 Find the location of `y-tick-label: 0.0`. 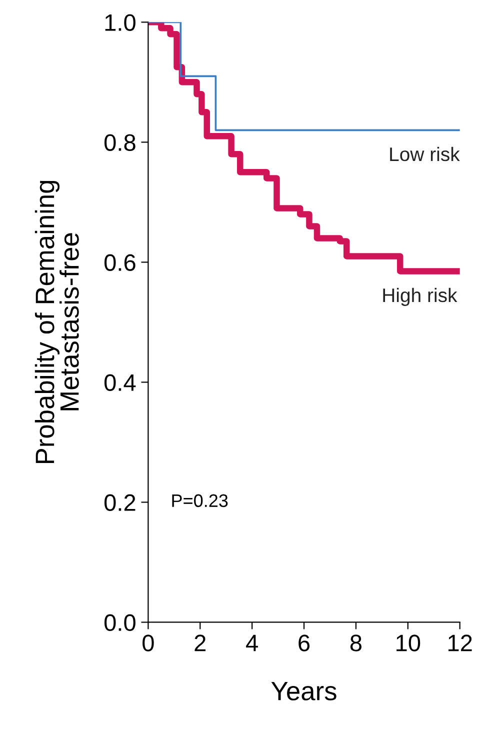

y-tick-label: 0.0 is located at coordinates (120, 623).